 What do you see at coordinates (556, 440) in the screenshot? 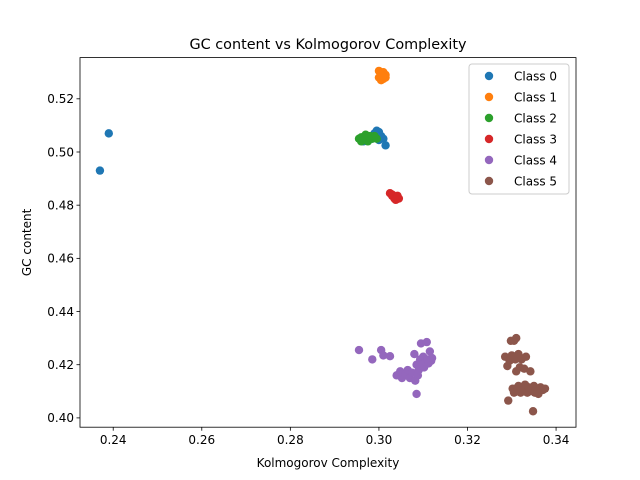
I see `x-tick-label: 0.34` at bounding box center [556, 440].